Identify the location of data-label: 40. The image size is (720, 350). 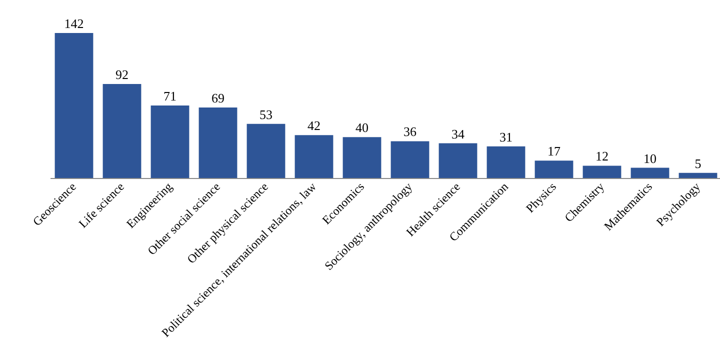
(362, 128).